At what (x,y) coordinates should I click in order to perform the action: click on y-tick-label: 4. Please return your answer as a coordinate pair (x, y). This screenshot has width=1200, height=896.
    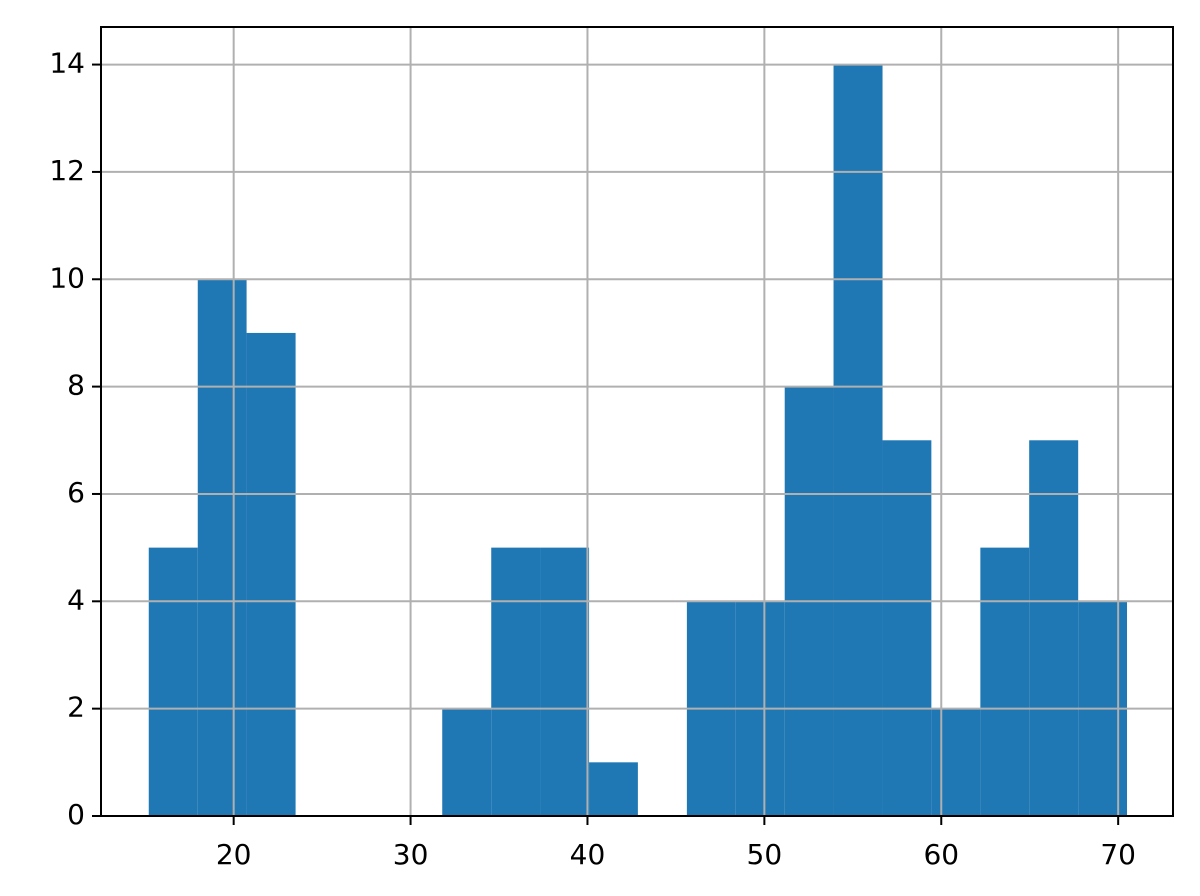
    Looking at the image, I should click on (76, 599).